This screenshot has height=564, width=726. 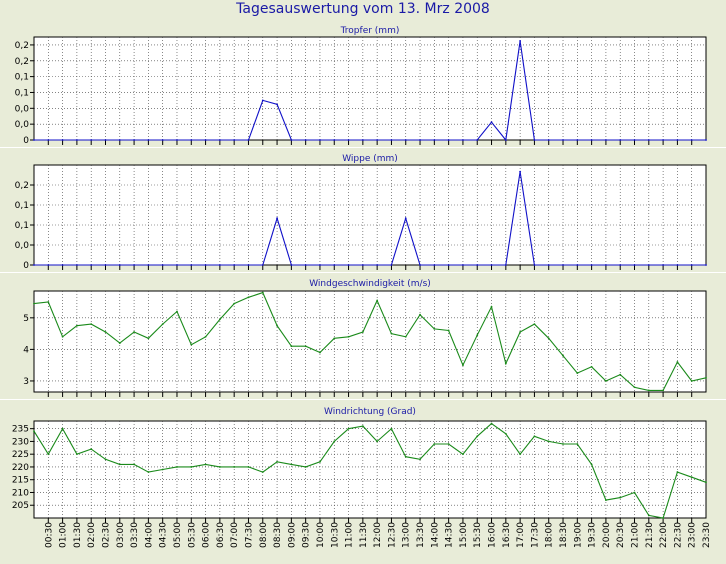 What do you see at coordinates (350, 535) in the screenshot?
I see `x-tick-label: 11:00` at bounding box center [350, 535].